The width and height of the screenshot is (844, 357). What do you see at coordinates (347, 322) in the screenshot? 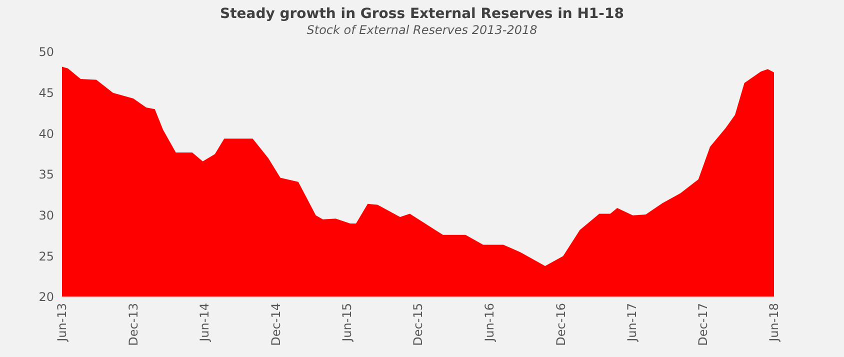
I see `x-tick-label: Jun-15` at bounding box center [347, 322].